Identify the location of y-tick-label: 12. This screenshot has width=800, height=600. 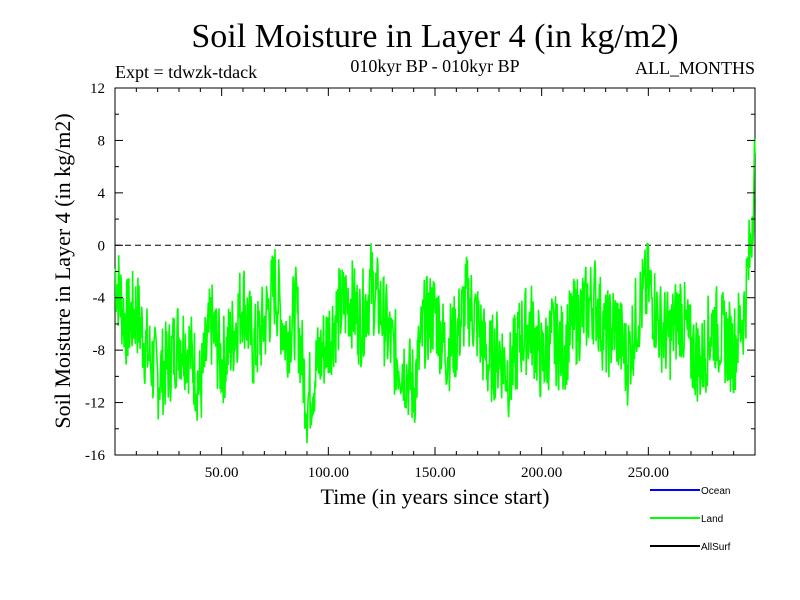
(97, 89).